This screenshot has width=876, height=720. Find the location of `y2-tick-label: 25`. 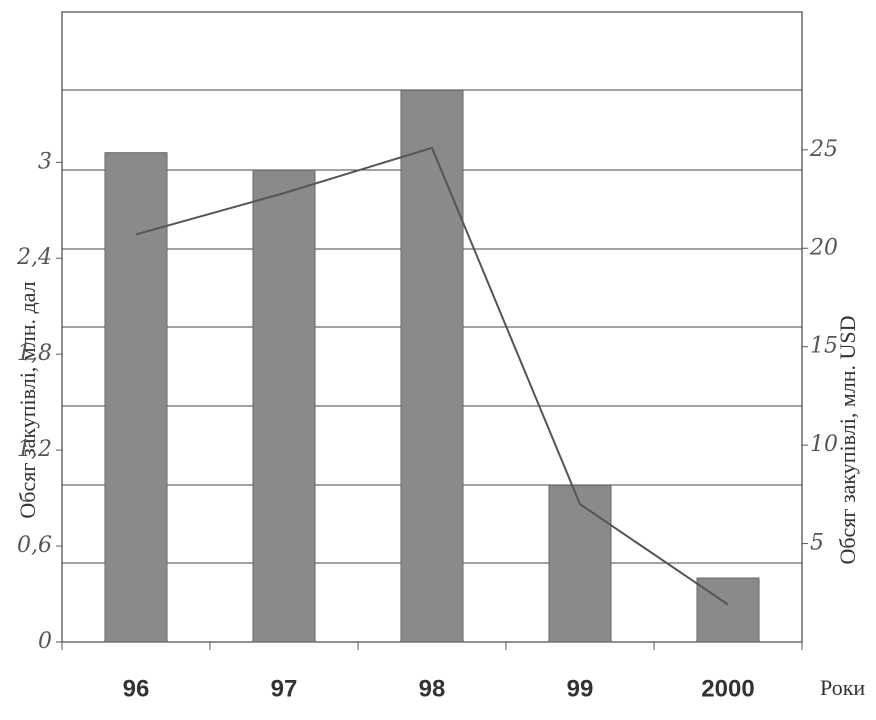

y2-tick-label: 25 is located at coordinates (823, 149).